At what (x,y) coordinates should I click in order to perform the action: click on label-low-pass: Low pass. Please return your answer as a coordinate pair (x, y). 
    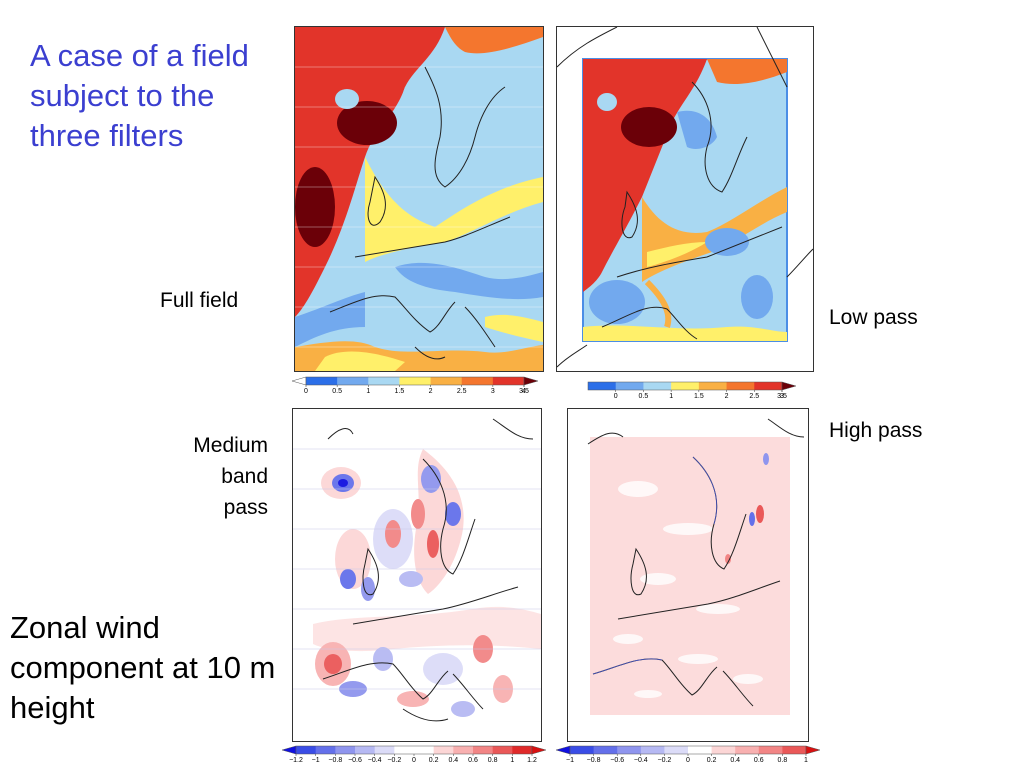
    Looking at the image, I should click on (873, 317).